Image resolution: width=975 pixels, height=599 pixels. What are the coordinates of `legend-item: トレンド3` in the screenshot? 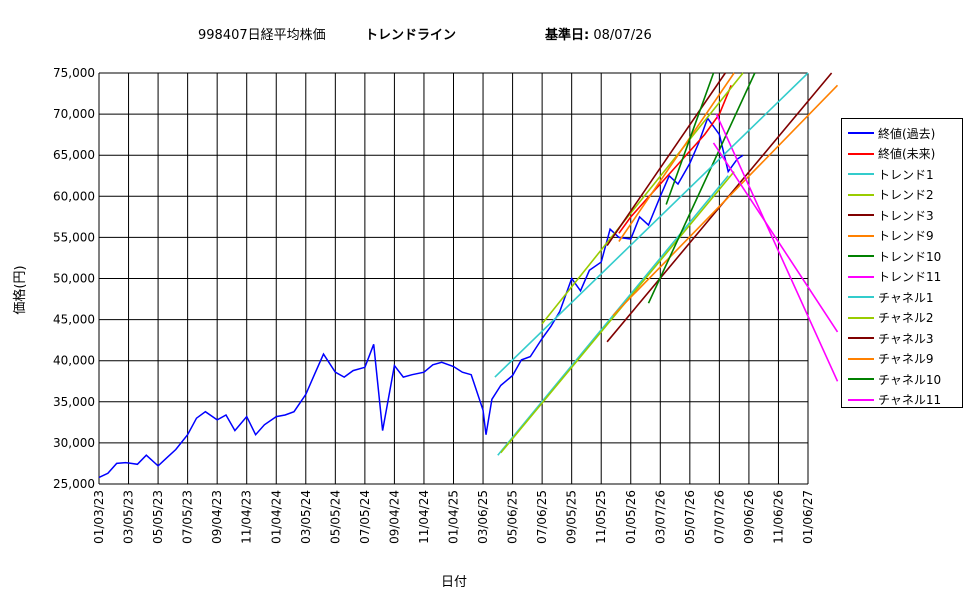 It's located at (902, 215).